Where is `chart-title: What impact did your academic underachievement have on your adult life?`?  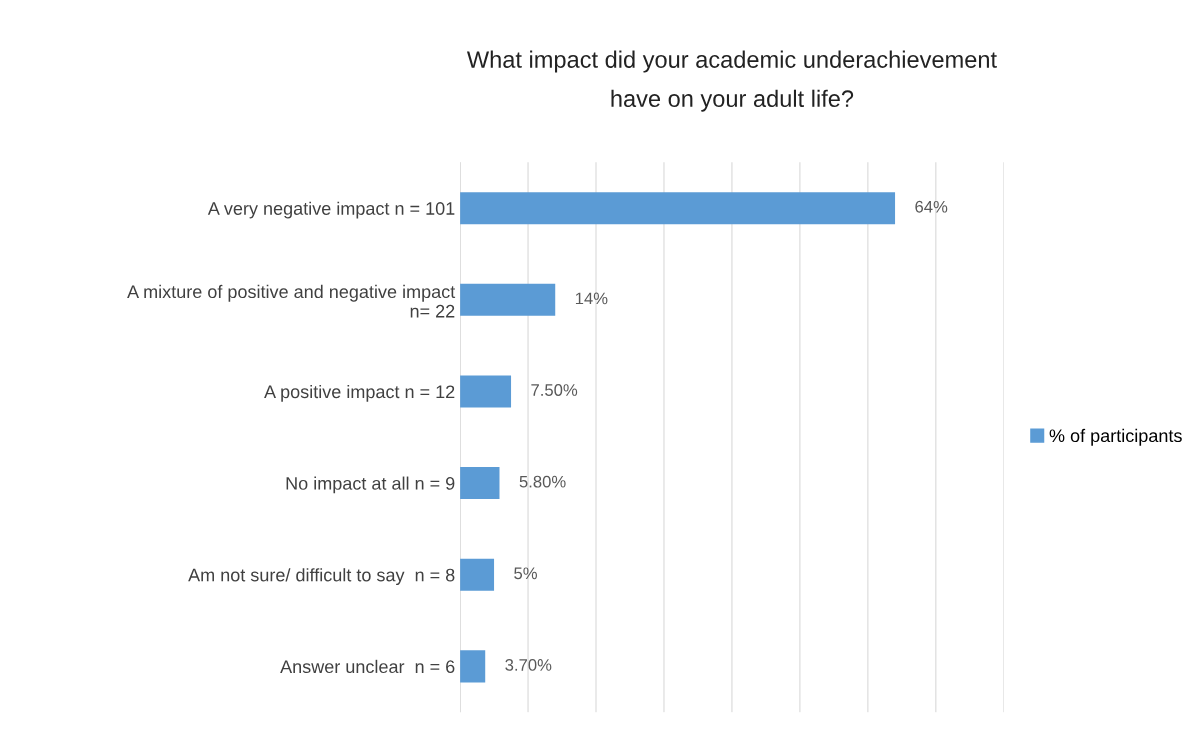
chart-title: What impact did your academic underachievement have on your adult life? is located at coordinates (731, 81).